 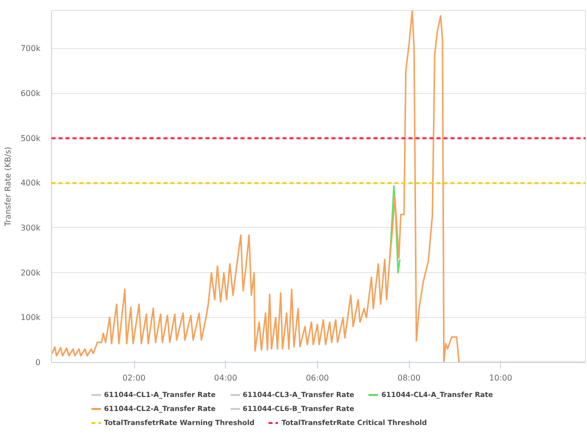 I want to click on x-tick-label: 10:00, so click(x=500, y=378).